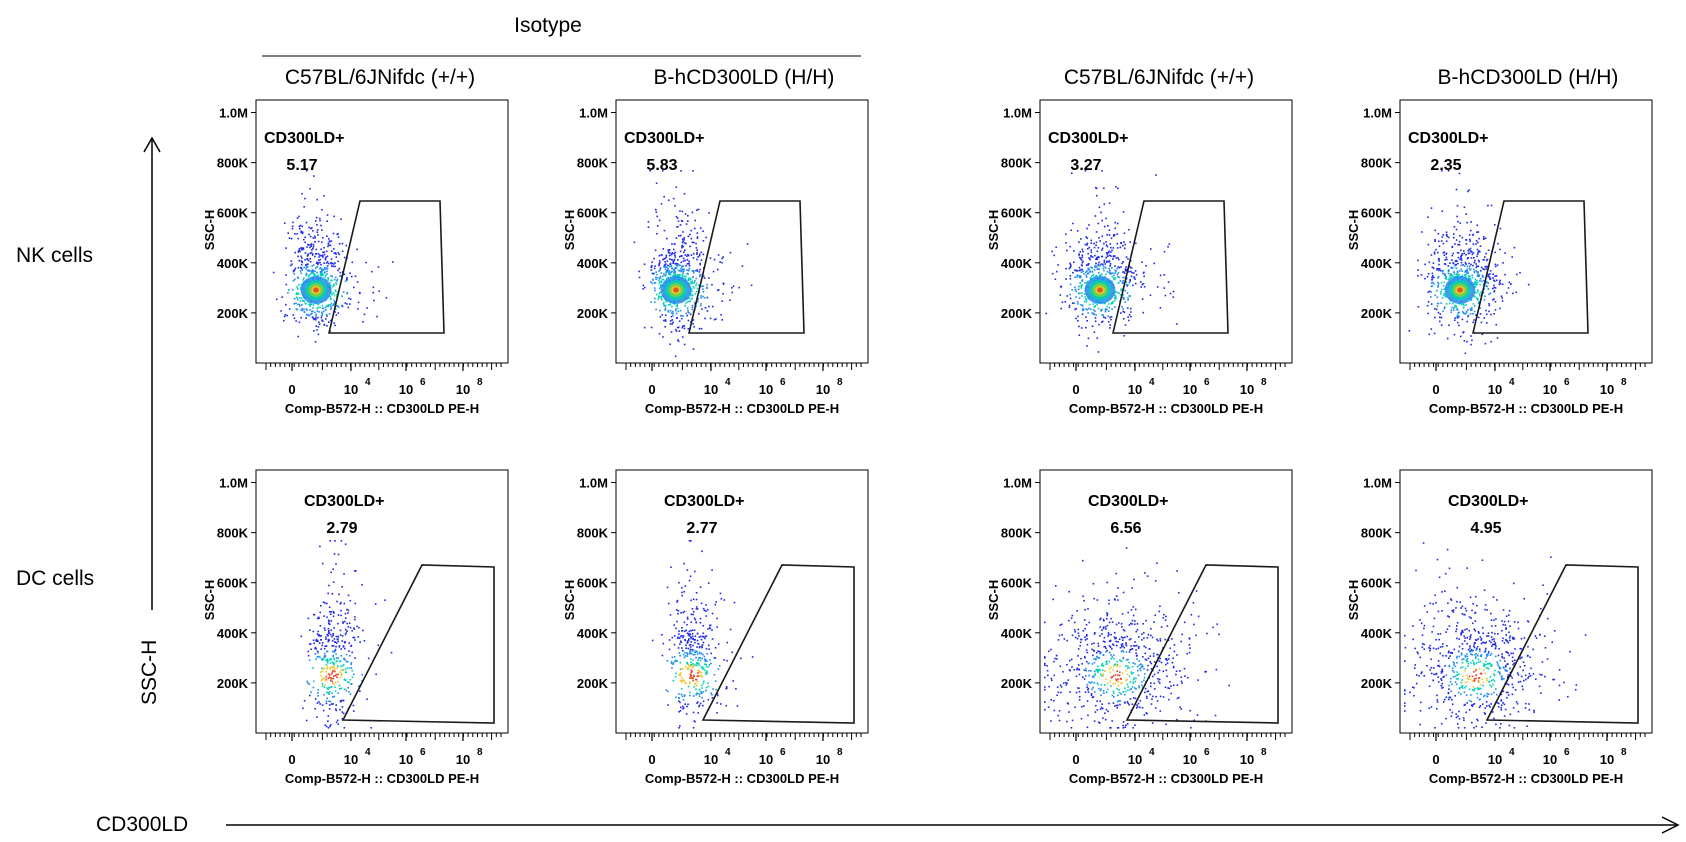 This screenshot has width=1686, height=842. I want to click on global-x-label: CD300LD, so click(142, 824).